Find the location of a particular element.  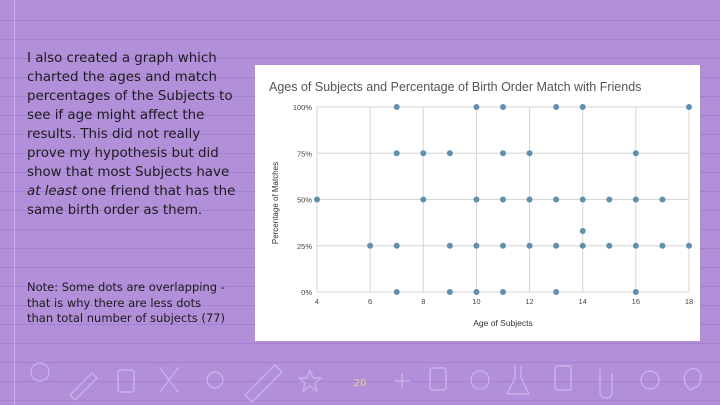

x-axis-label: Age of Subjects is located at coordinates (503, 323).